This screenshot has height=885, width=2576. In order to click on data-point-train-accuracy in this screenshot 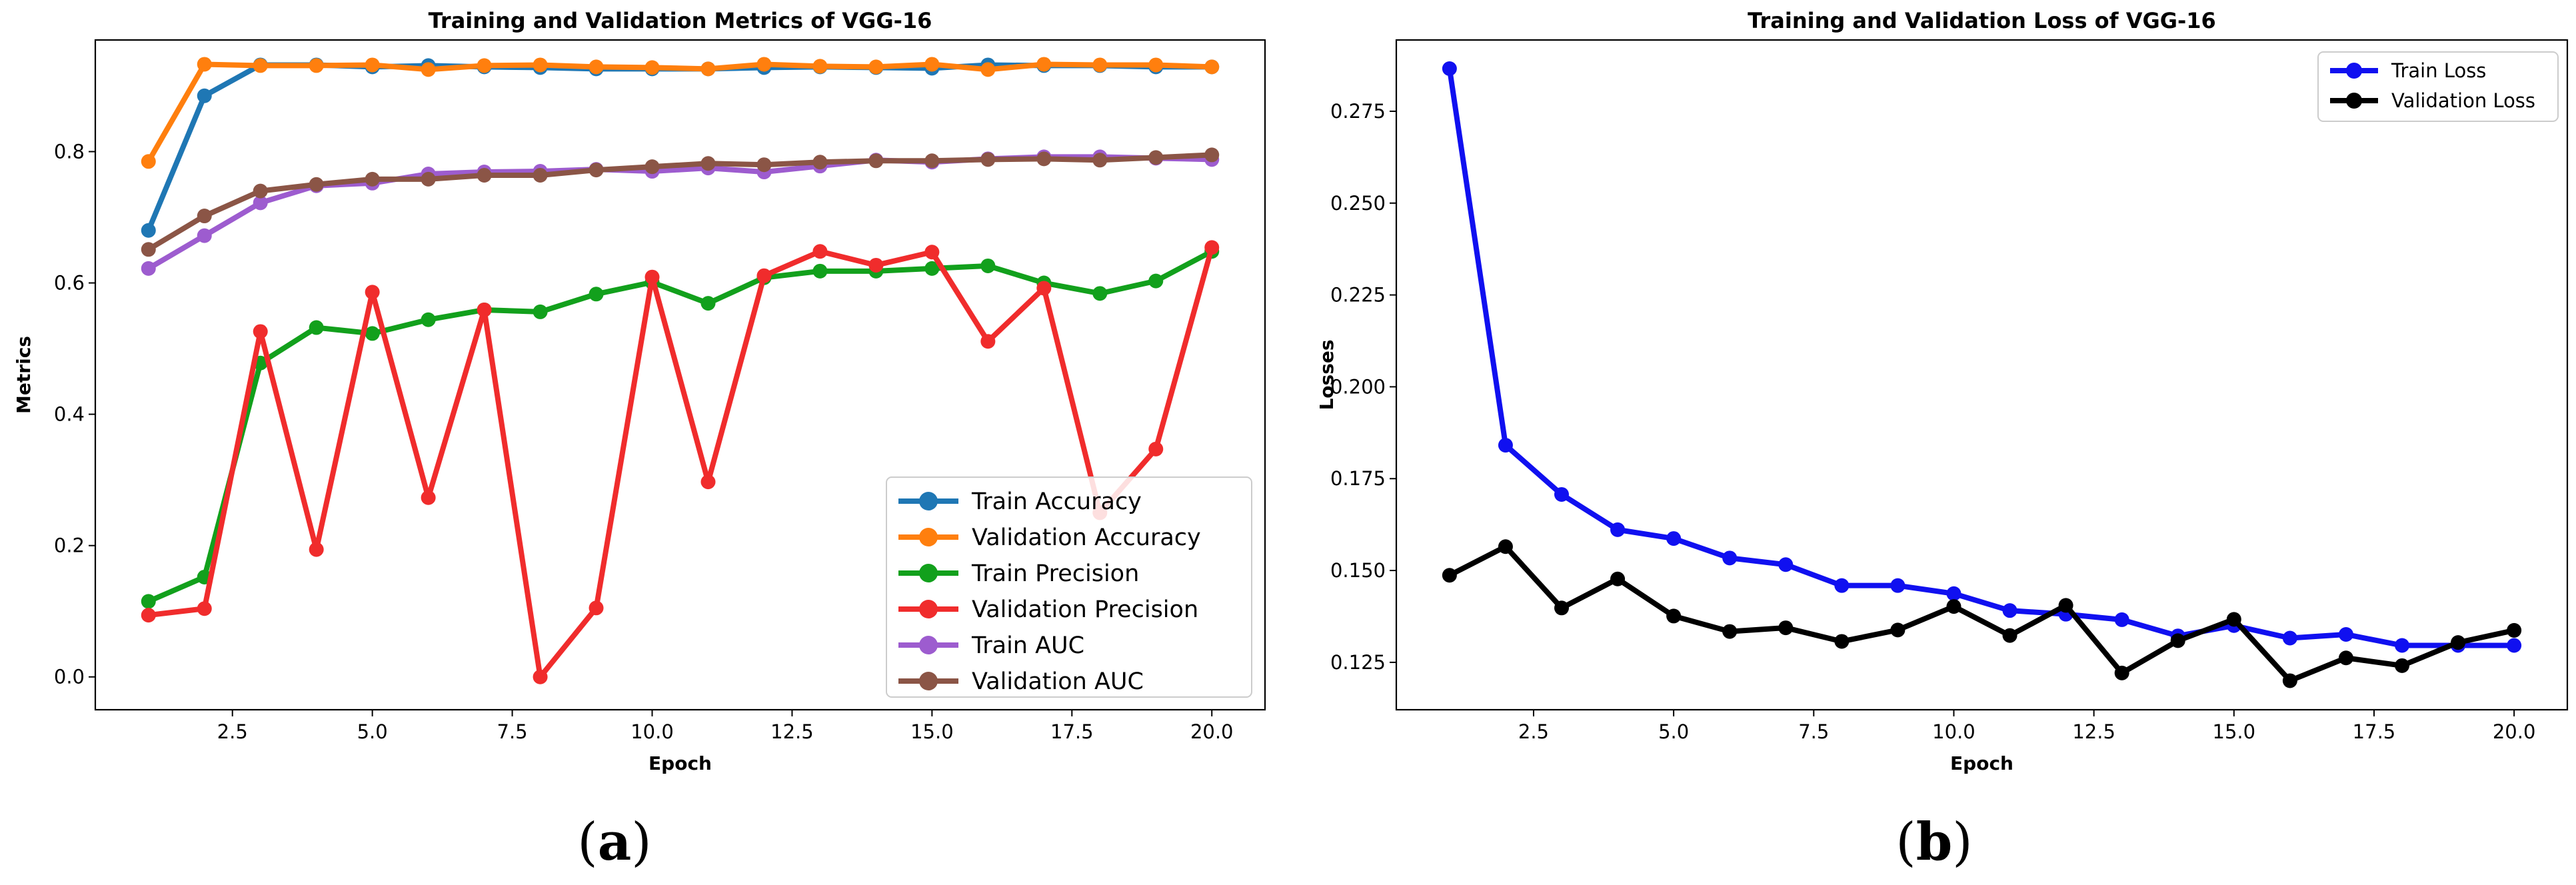, I will do `click(149, 230)`.